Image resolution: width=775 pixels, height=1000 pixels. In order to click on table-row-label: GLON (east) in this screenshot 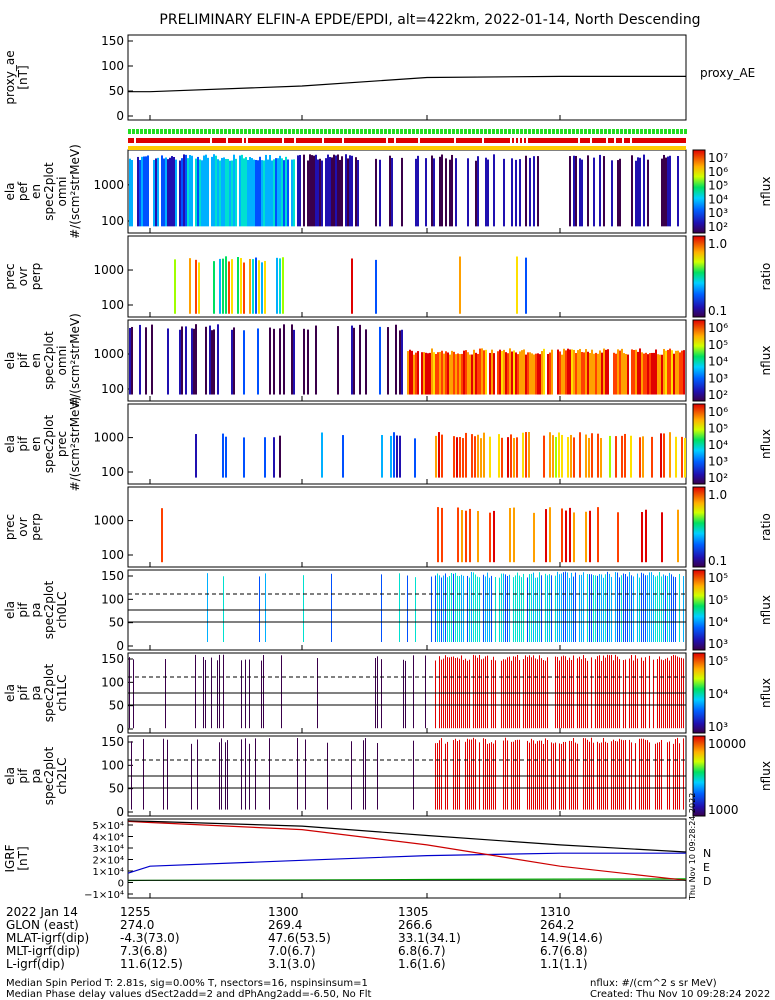, I will do `click(42, 925)`.